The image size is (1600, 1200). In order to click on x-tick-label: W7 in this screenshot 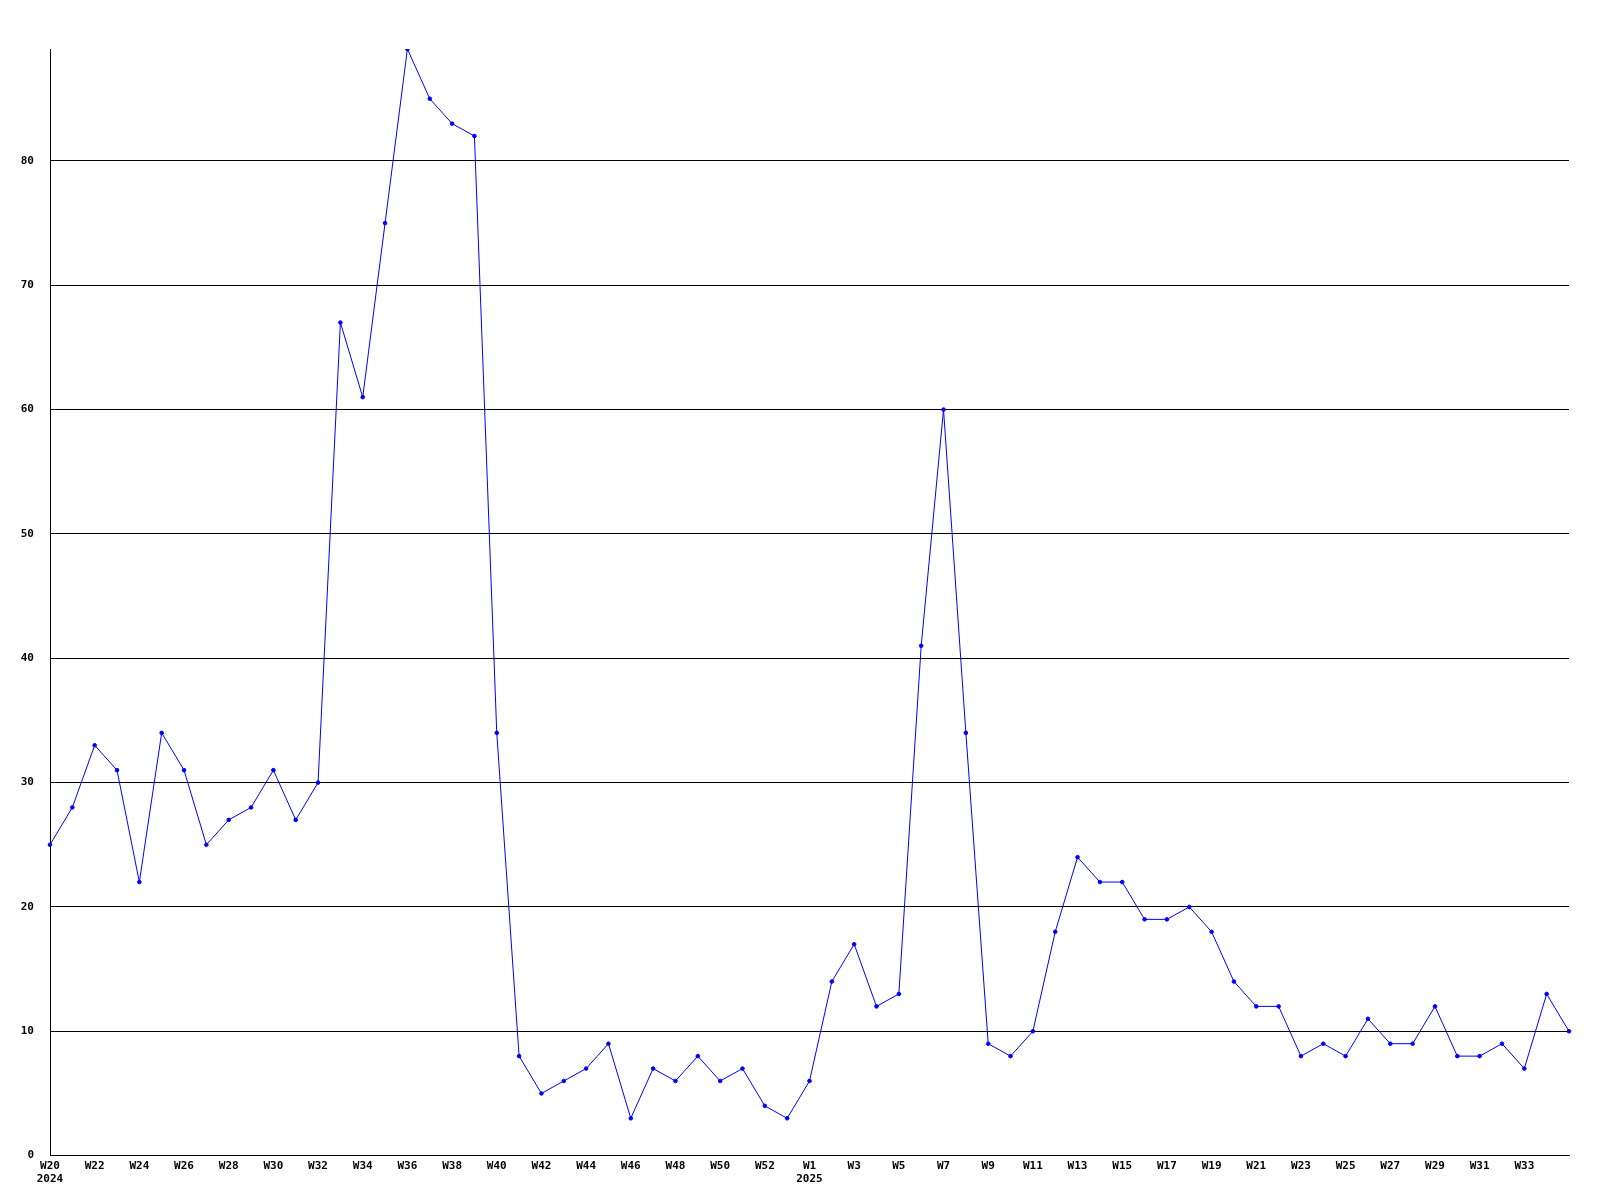, I will do `click(943, 1166)`.